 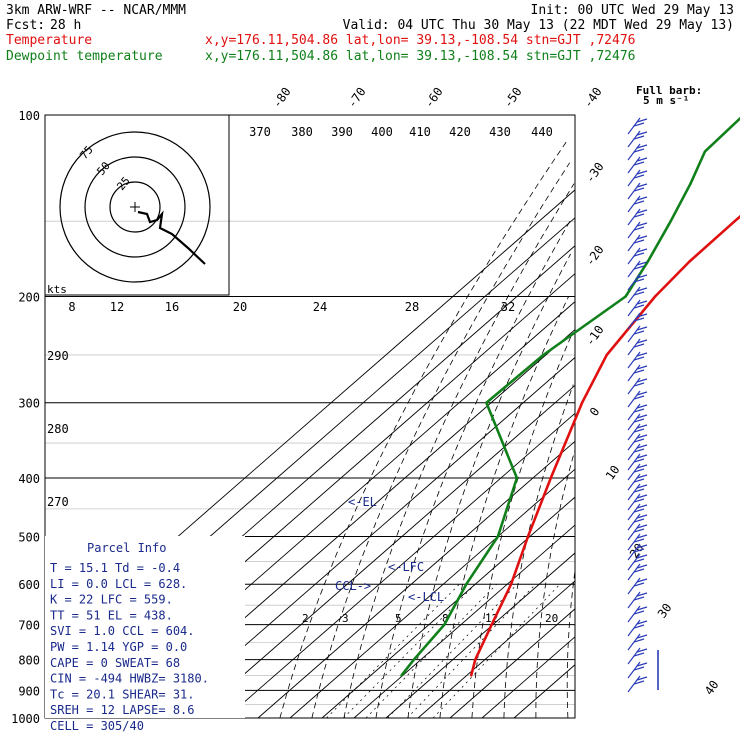 What do you see at coordinates (669, 90) in the screenshot?
I see `barb-legend-title: Full barb:` at bounding box center [669, 90].